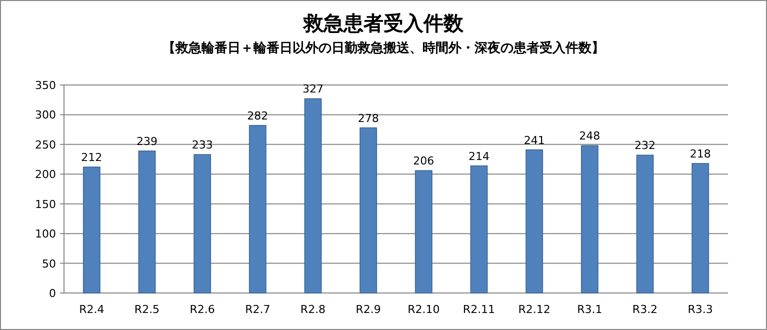  Describe the element at coordinates (45, 234) in the screenshot. I see `y-tick-label: 100` at that location.